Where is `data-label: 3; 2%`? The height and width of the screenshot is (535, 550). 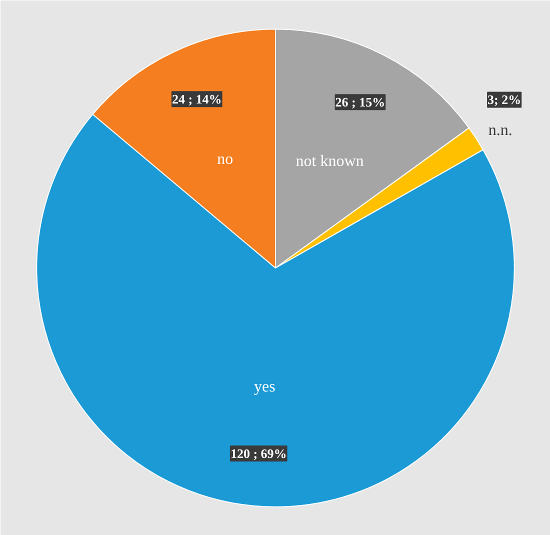
data-label: 3; 2% is located at coordinates (505, 100).